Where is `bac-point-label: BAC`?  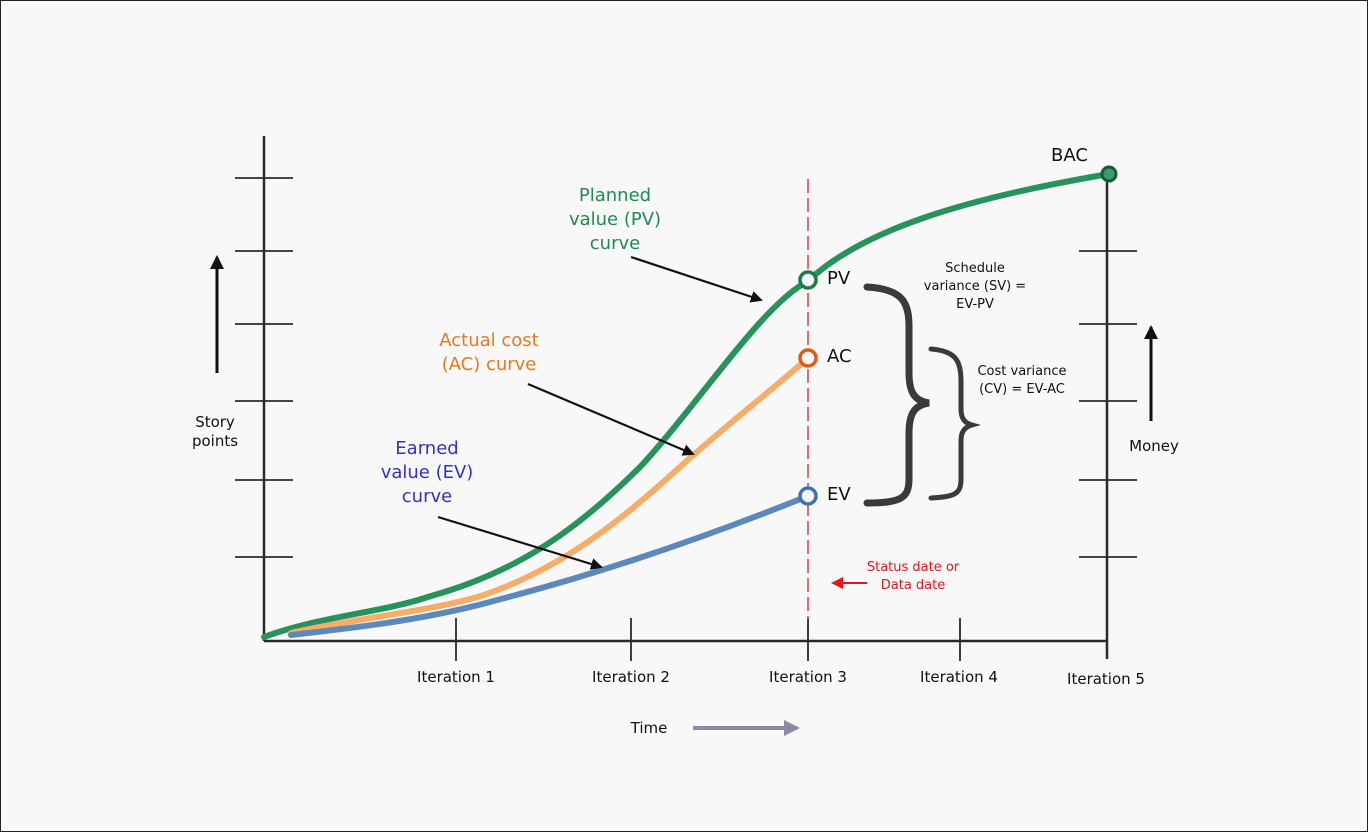 bac-point-label: BAC is located at coordinates (1069, 155).